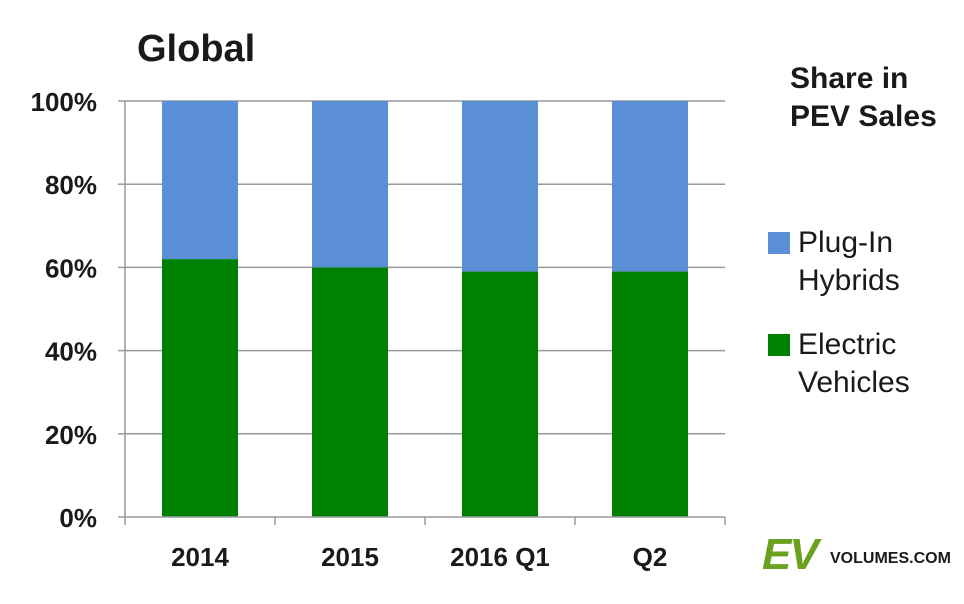 The width and height of the screenshot is (964, 604). Describe the element at coordinates (71, 435) in the screenshot. I see `y-tick-label: 20%` at that location.